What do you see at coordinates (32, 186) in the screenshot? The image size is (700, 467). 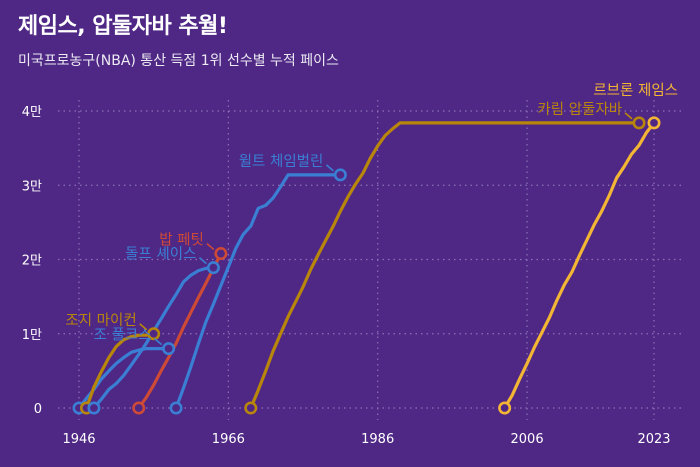 I see `y-tick-label: 3만` at bounding box center [32, 186].